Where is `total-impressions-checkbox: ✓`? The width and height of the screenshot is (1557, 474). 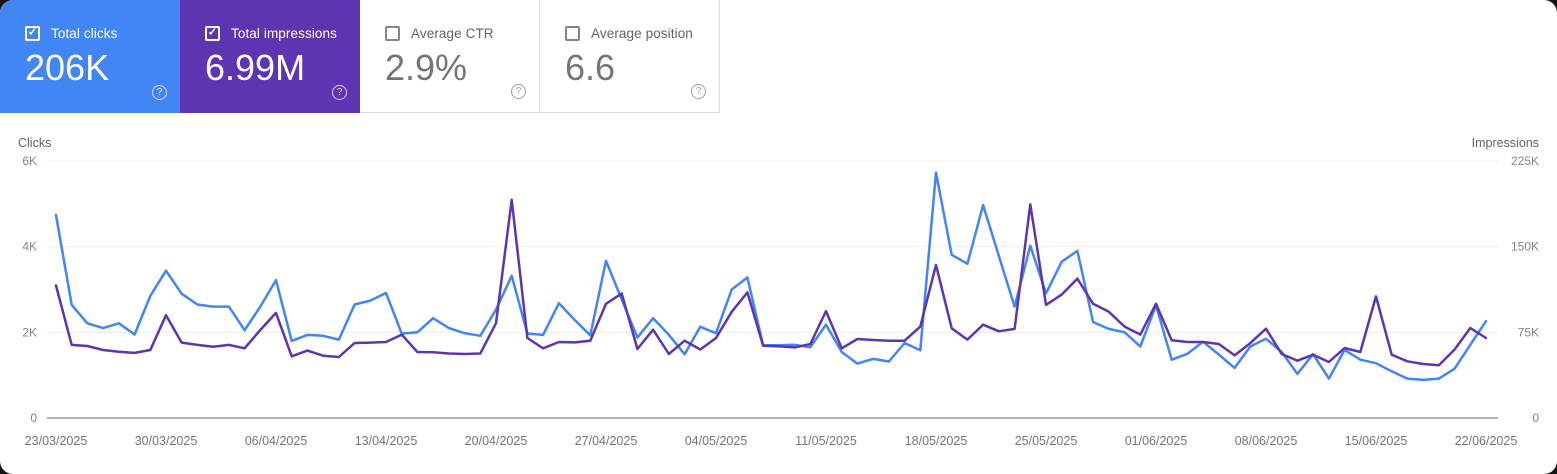
total-impressions-checkbox: ✓ is located at coordinates (212, 33).